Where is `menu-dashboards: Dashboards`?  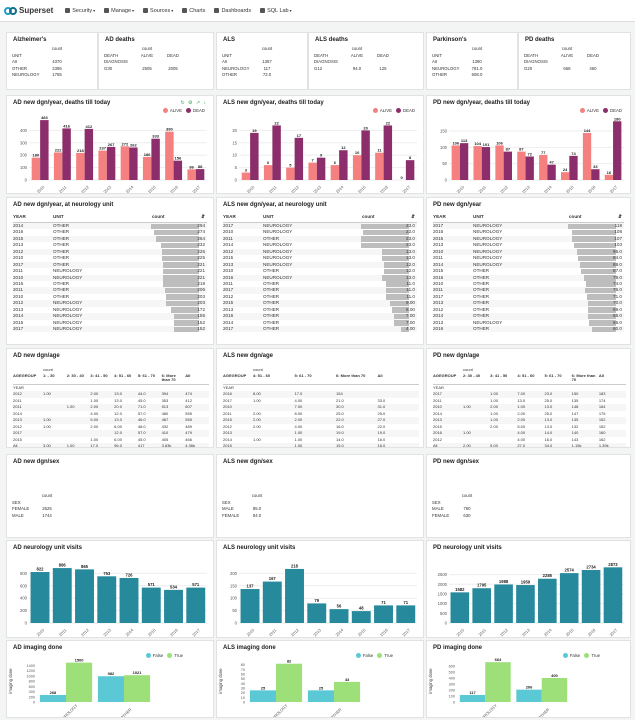
menu-dashboards: Dashboards is located at coordinates (232, 11).